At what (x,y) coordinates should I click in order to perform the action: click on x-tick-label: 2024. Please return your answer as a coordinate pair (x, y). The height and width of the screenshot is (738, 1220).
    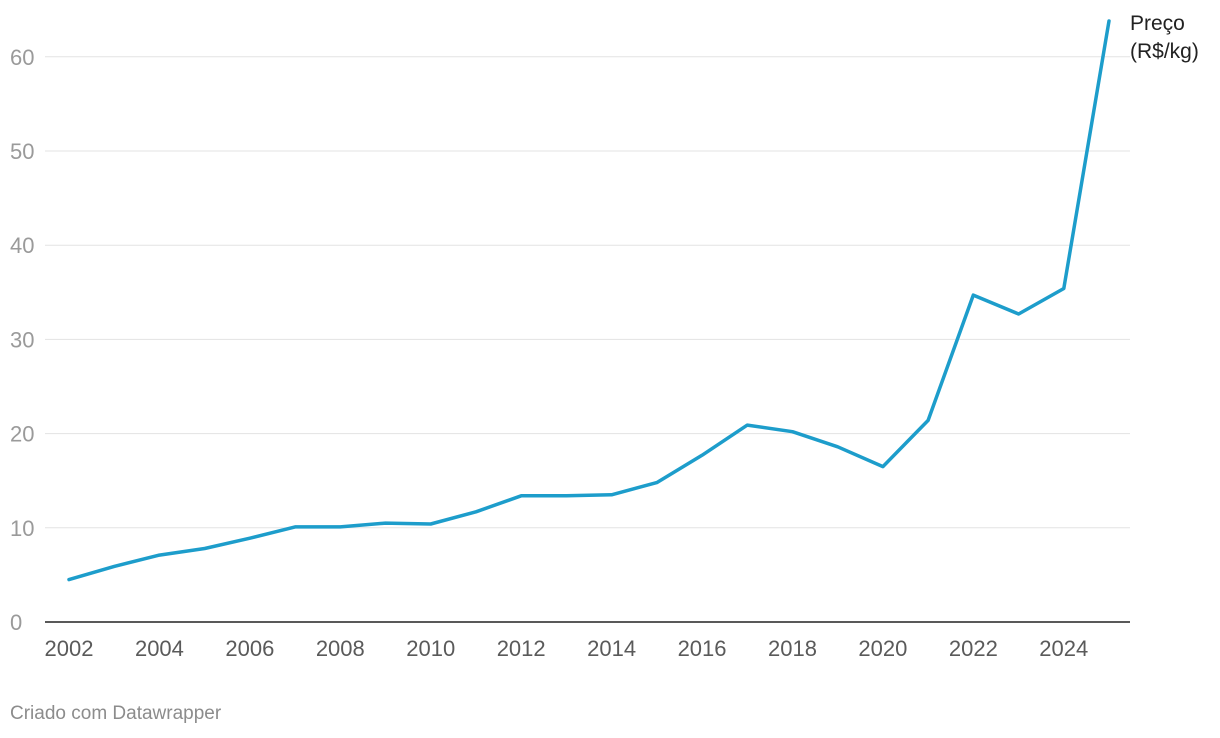
    Looking at the image, I should click on (1063, 648).